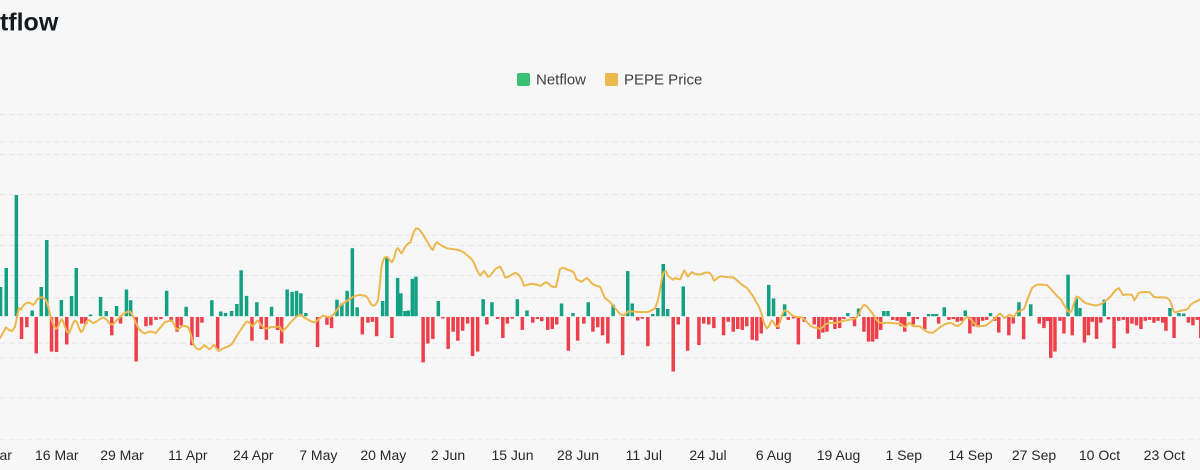  What do you see at coordinates (448, 455) in the screenshot?
I see `svg-text: 2 Jun` at bounding box center [448, 455].